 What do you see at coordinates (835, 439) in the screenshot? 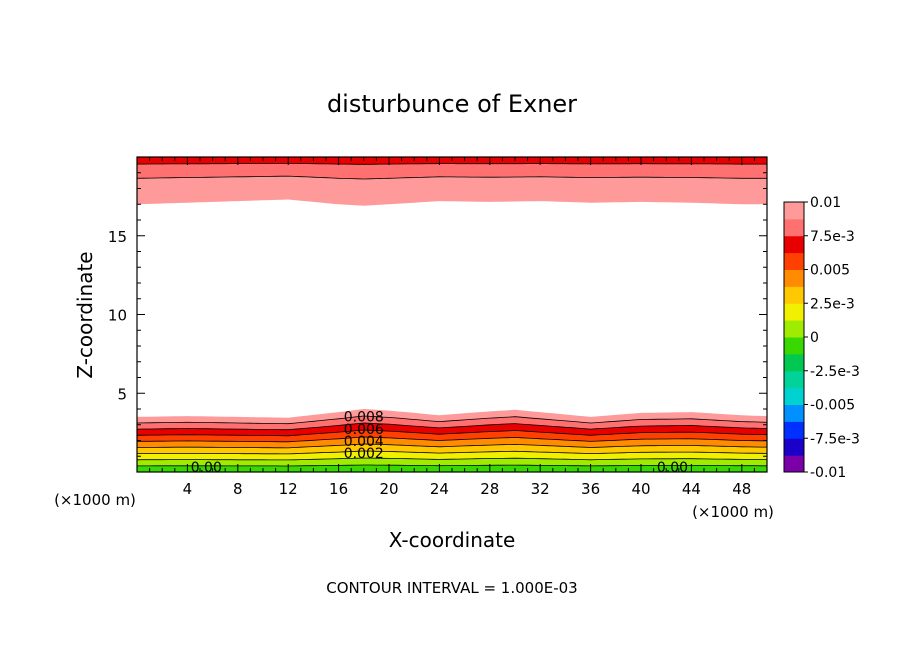
I see `colorbar-label: -7.5e-3` at bounding box center [835, 439].